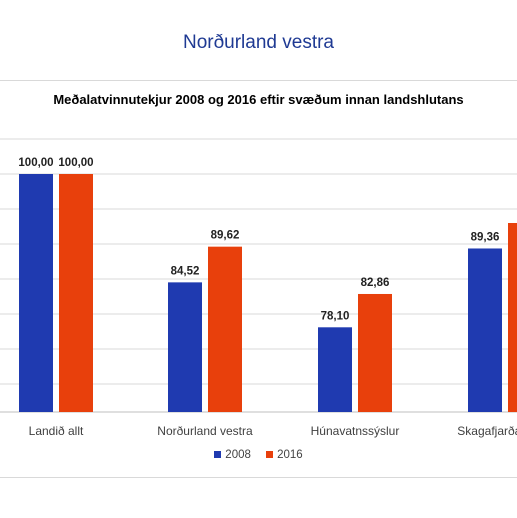  Describe the element at coordinates (185, 271) in the screenshot. I see `data-label-2008-1: 84,52` at that location.